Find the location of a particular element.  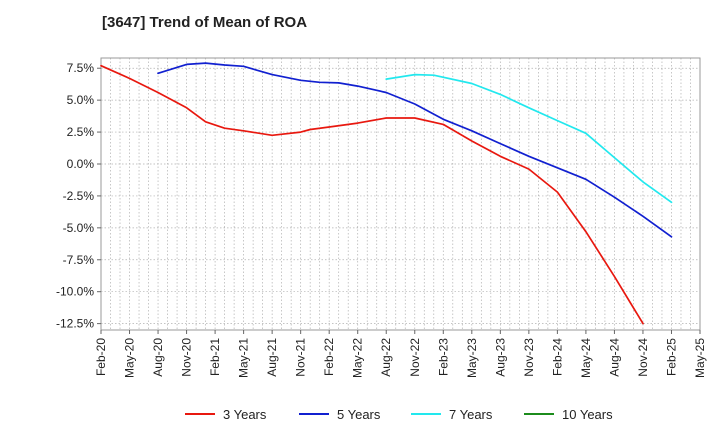

x-tick-label: May-25 is located at coordinates (700, 358).